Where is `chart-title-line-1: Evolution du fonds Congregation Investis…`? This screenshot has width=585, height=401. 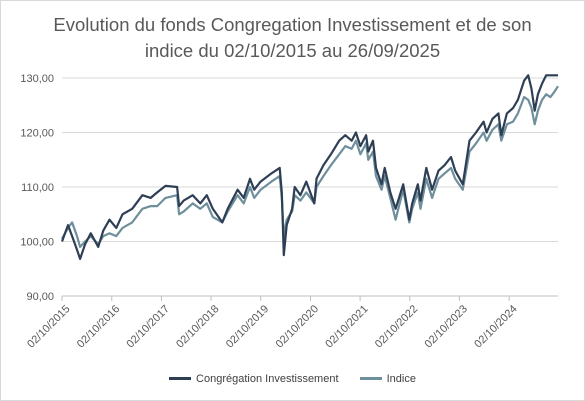
chart-title-line-1: Evolution du fonds Congregation Investis… is located at coordinates (292, 24).